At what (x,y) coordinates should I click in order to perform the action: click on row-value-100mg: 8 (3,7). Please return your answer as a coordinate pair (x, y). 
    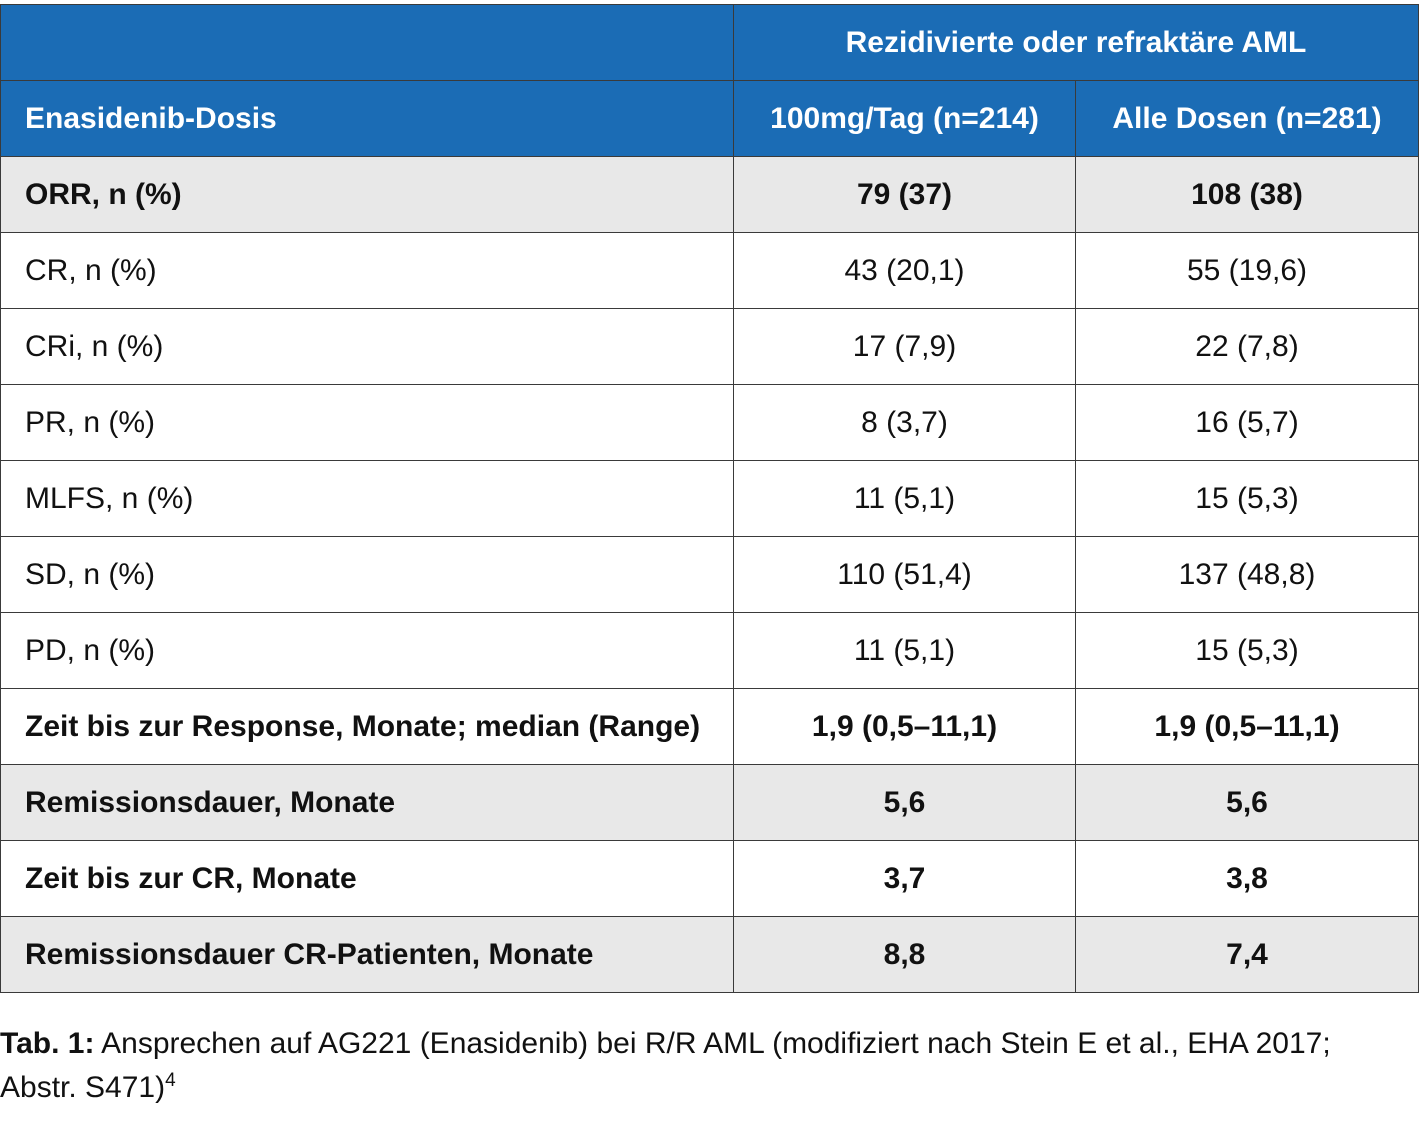
    Looking at the image, I should click on (904, 422).